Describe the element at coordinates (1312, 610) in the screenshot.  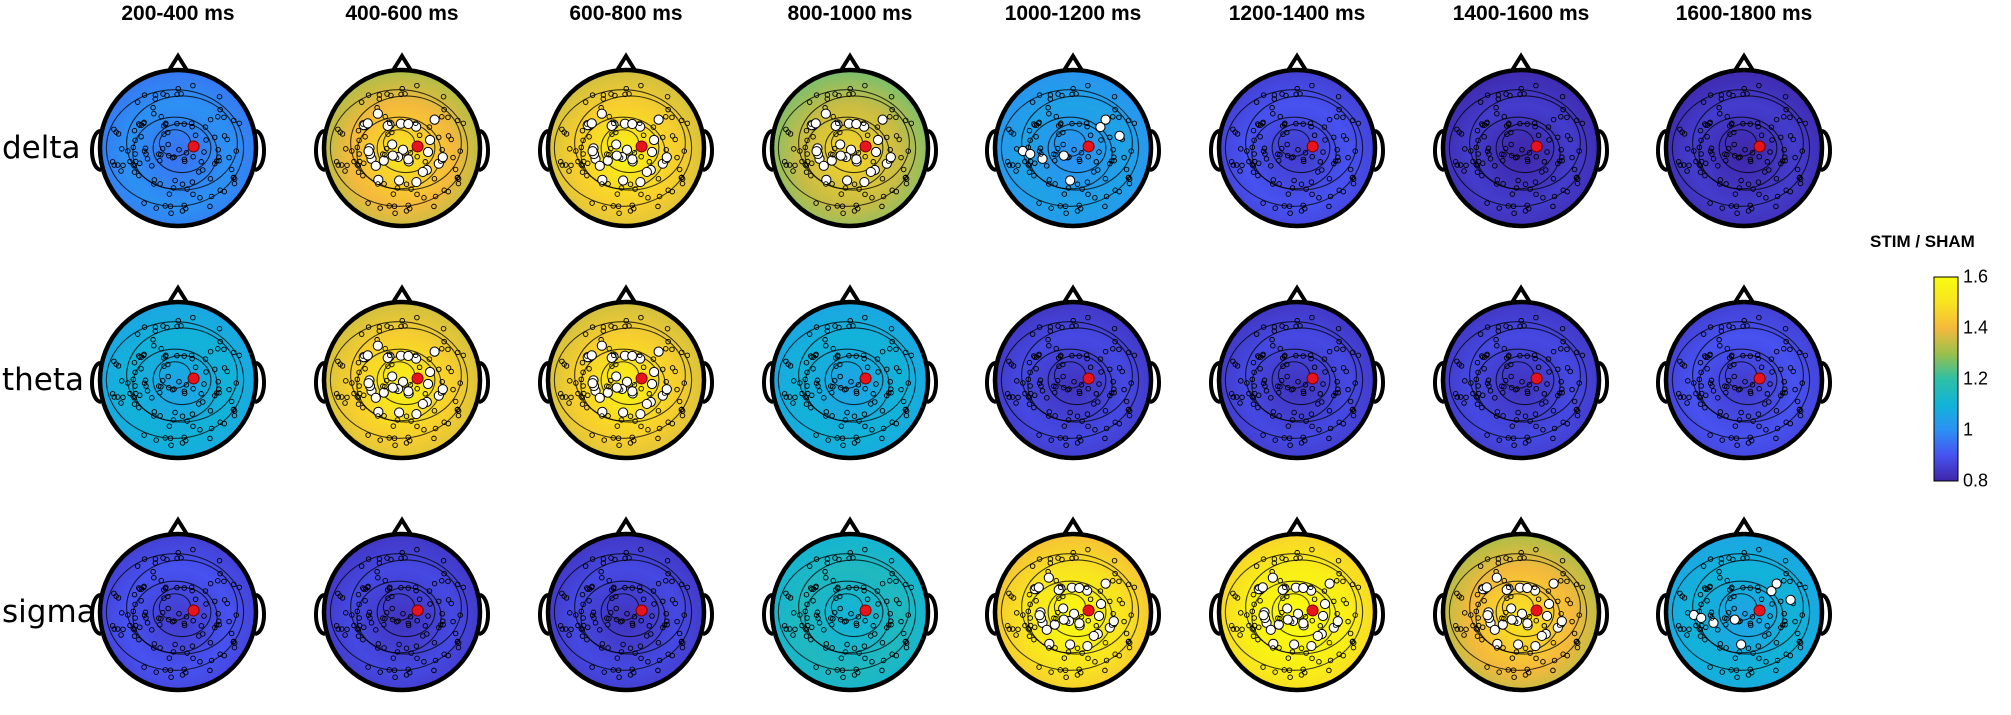
I see `stim-electrode-marker` at that location.